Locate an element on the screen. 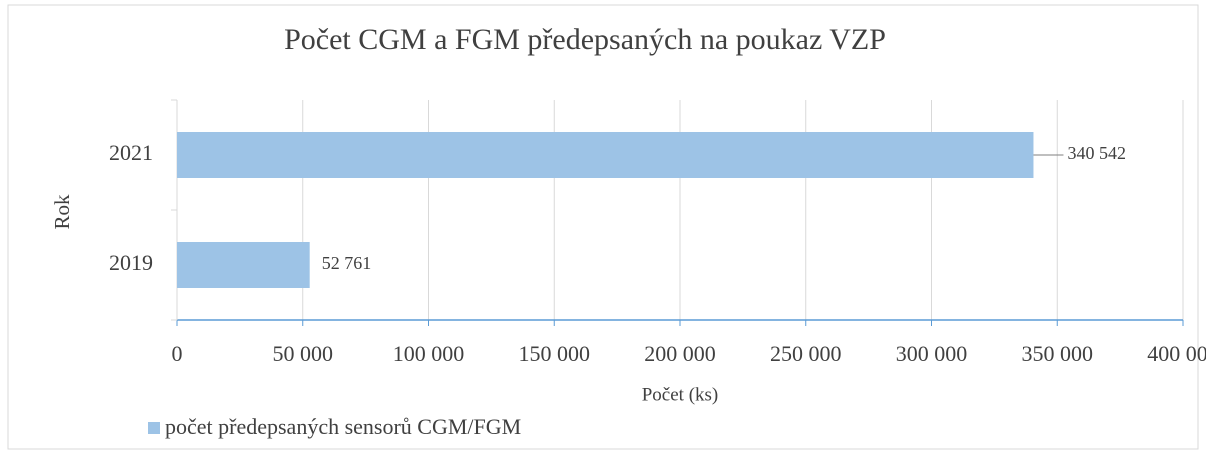 This screenshot has width=1206, height=452. x-axis-label: Počet (ks) is located at coordinates (680, 394).